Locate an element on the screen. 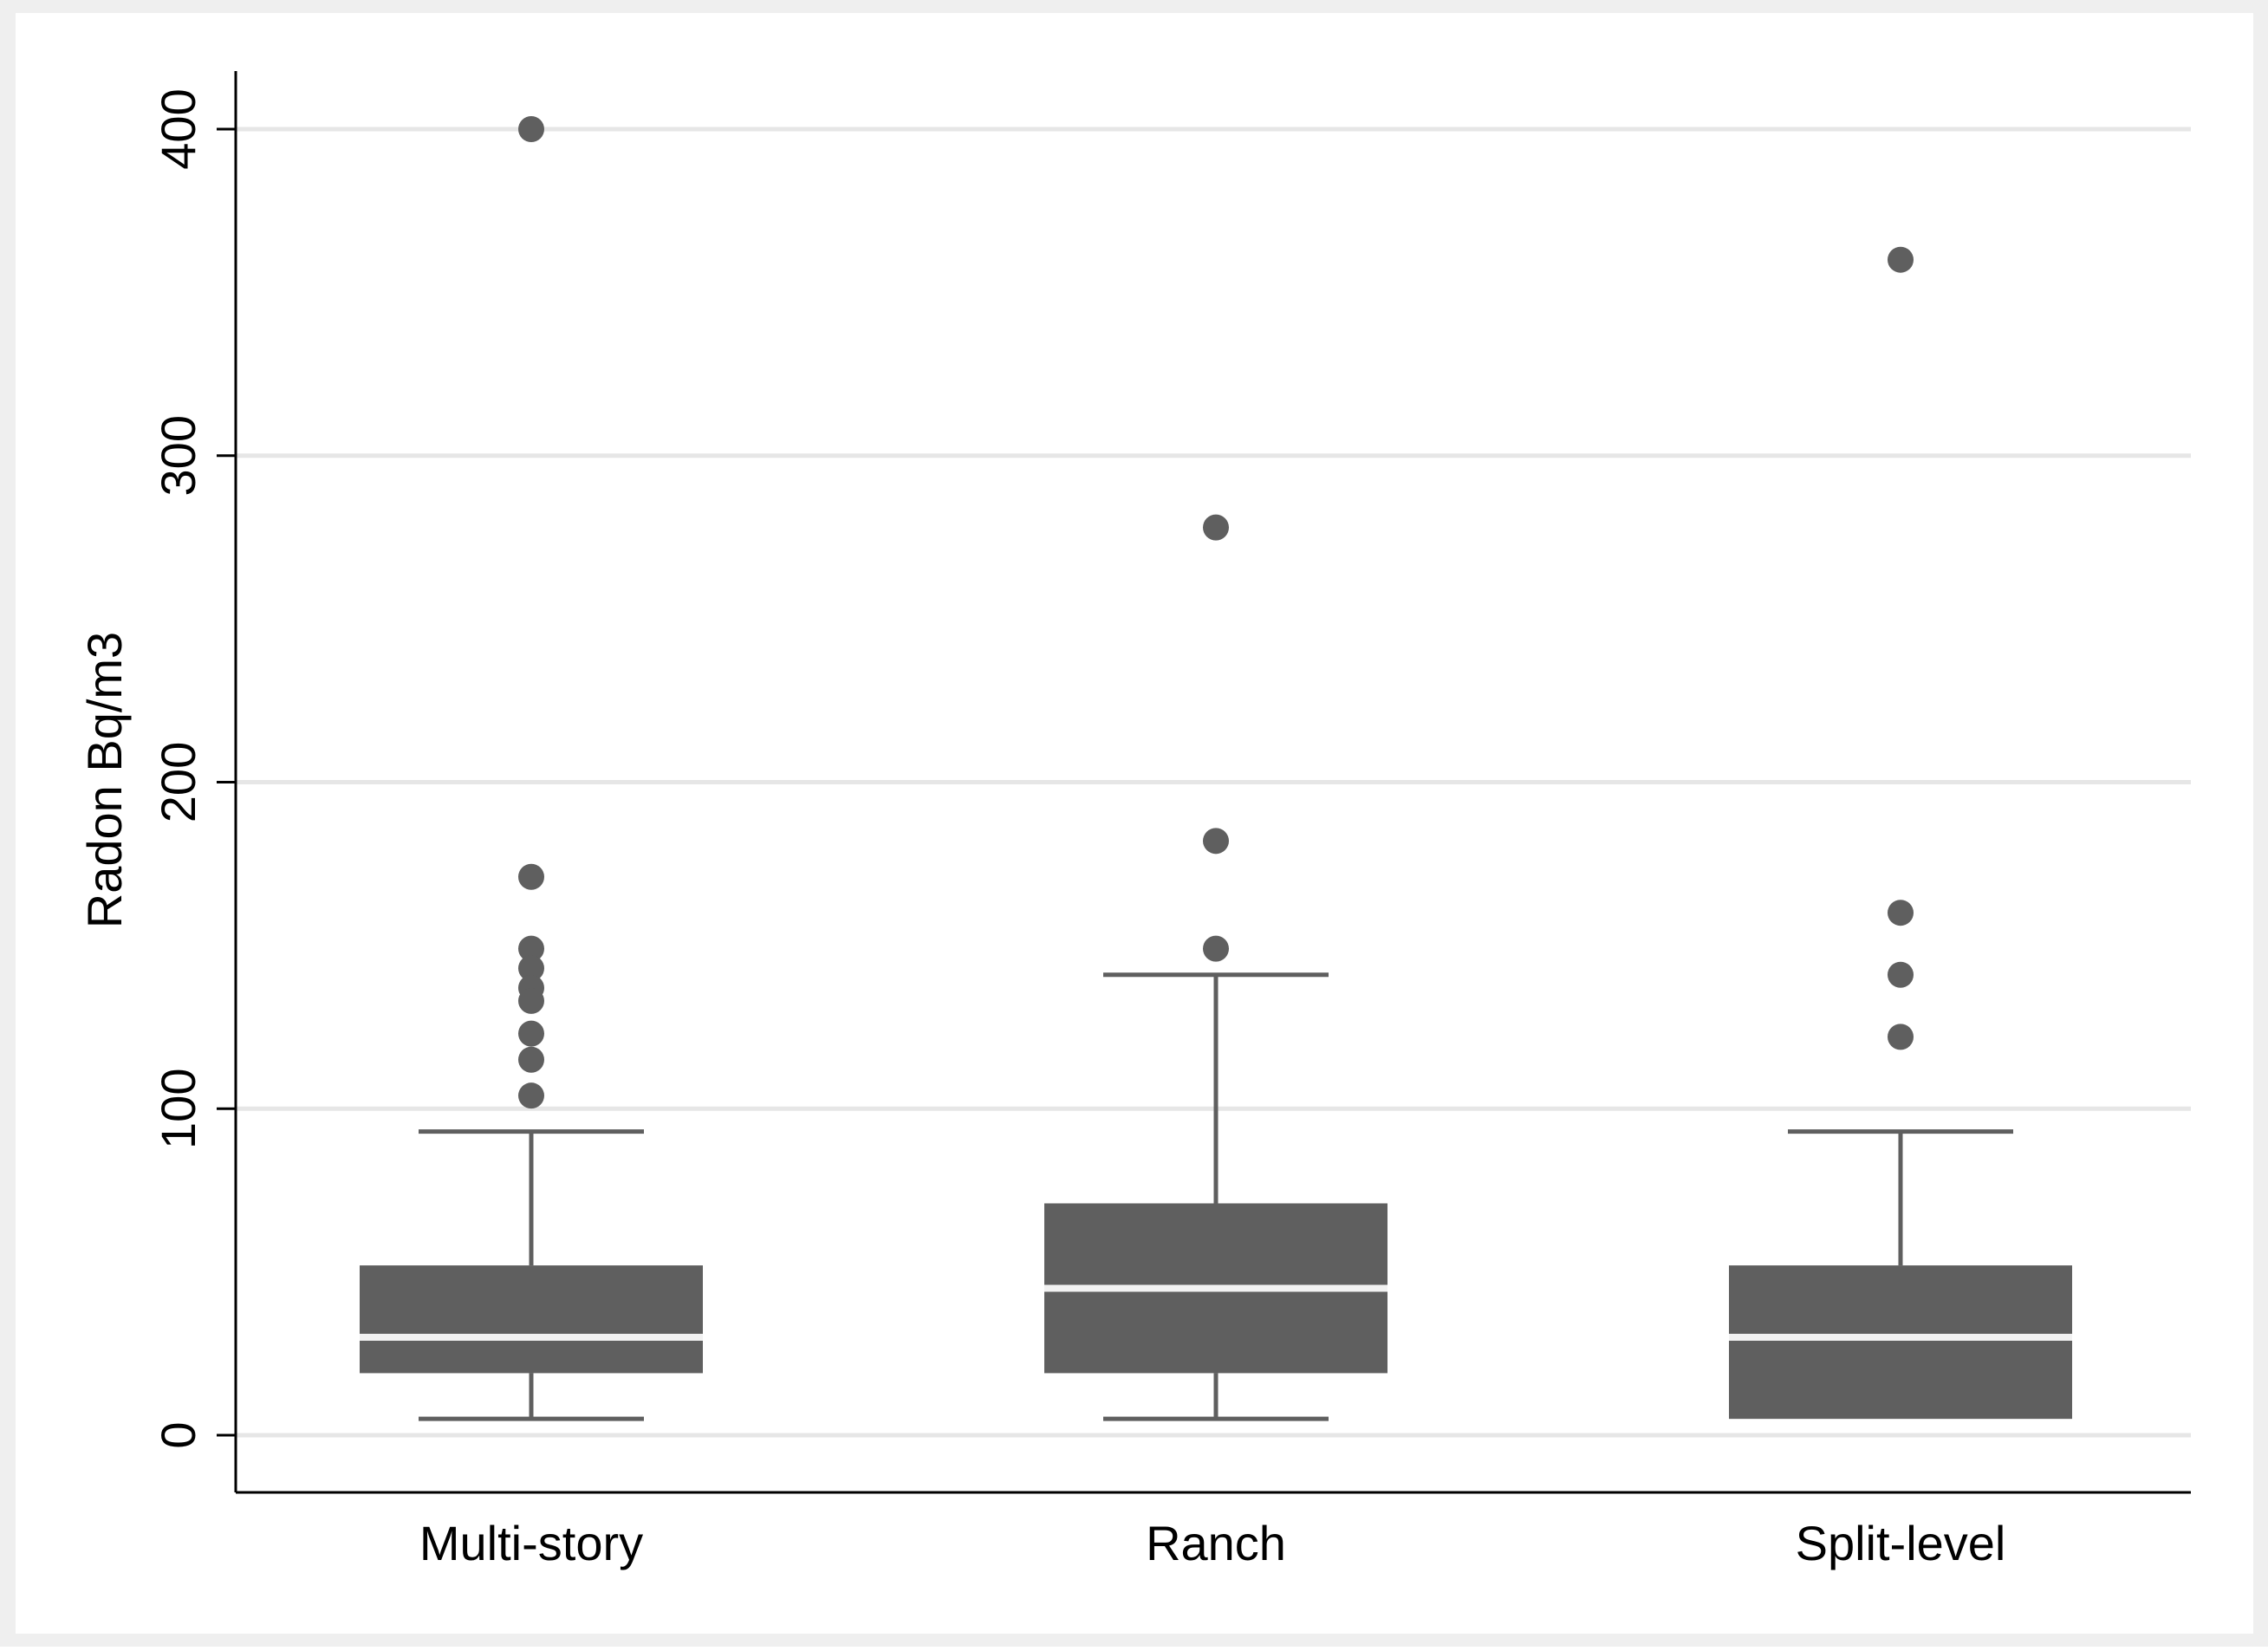 This screenshot has width=2268, height=1651. y-axis-title: Radon Bq/m3 is located at coordinates (104, 780).